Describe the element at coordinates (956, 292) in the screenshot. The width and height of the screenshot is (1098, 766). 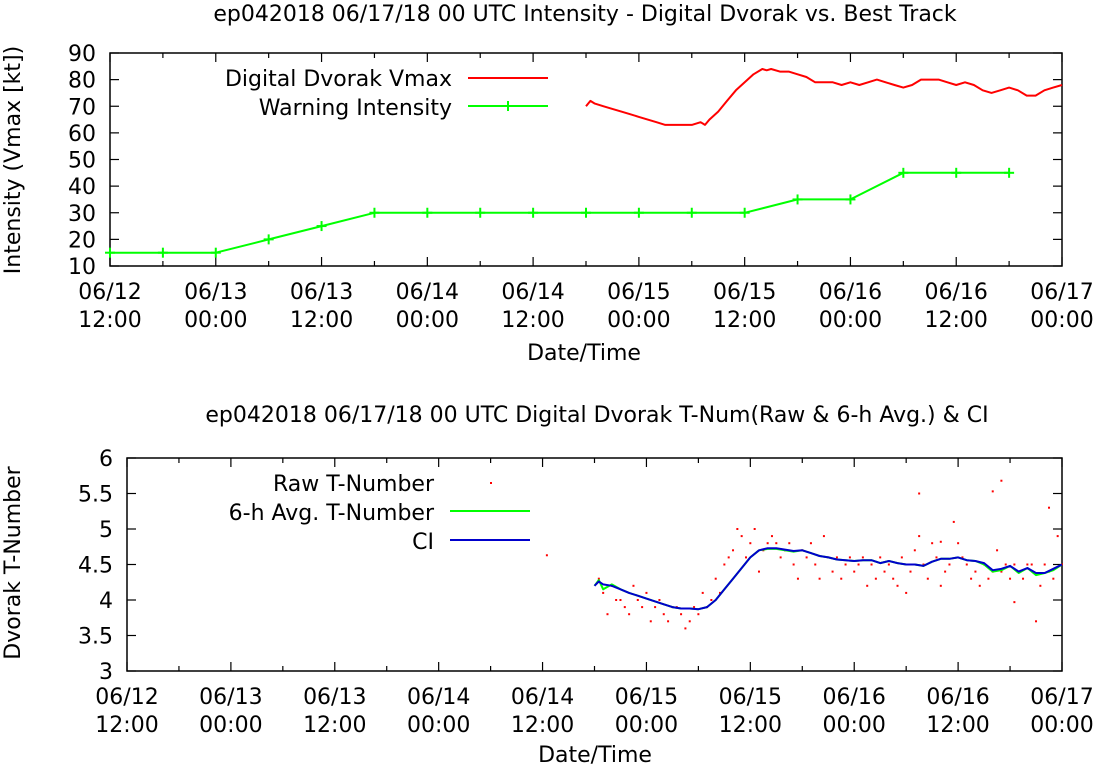
I see `intensity-x-tick-date: 06/16` at that location.